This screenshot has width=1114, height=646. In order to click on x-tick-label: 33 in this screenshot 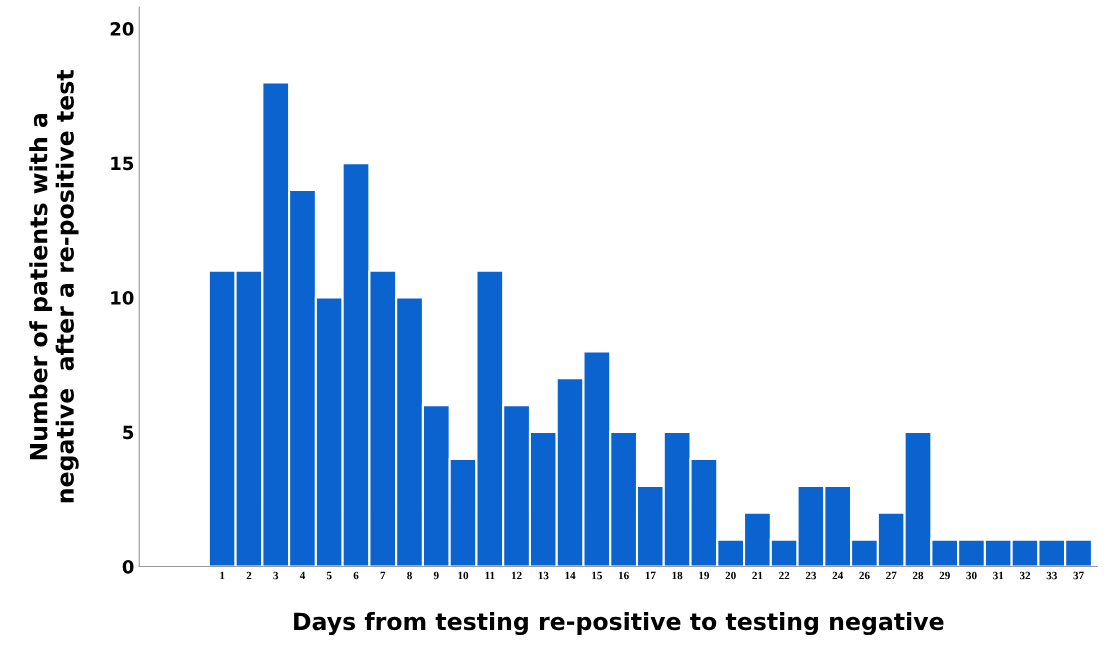, I will do `click(1051, 575)`.